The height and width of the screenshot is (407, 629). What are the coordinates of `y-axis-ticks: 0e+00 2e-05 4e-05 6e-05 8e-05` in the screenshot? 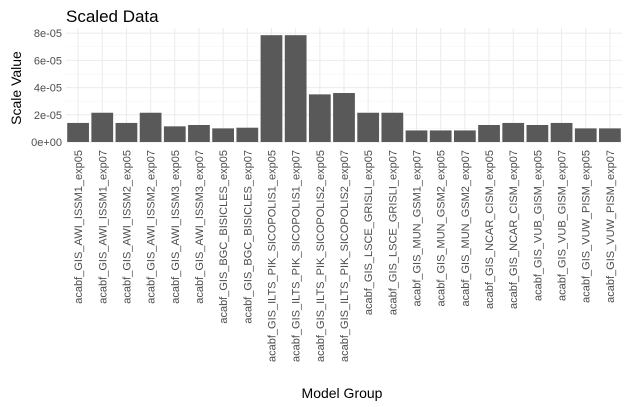 It's located at (46, 88).